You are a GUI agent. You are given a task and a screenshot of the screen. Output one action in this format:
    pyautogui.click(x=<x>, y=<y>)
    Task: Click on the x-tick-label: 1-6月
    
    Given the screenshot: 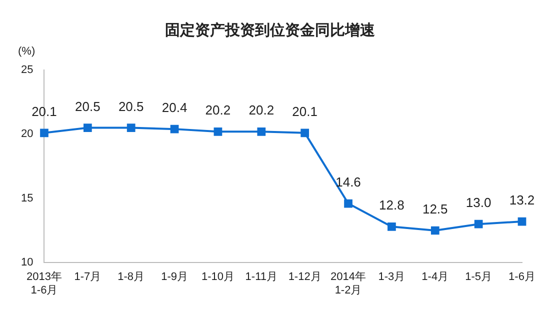 What is the action you would take?
    pyautogui.click(x=522, y=277)
    